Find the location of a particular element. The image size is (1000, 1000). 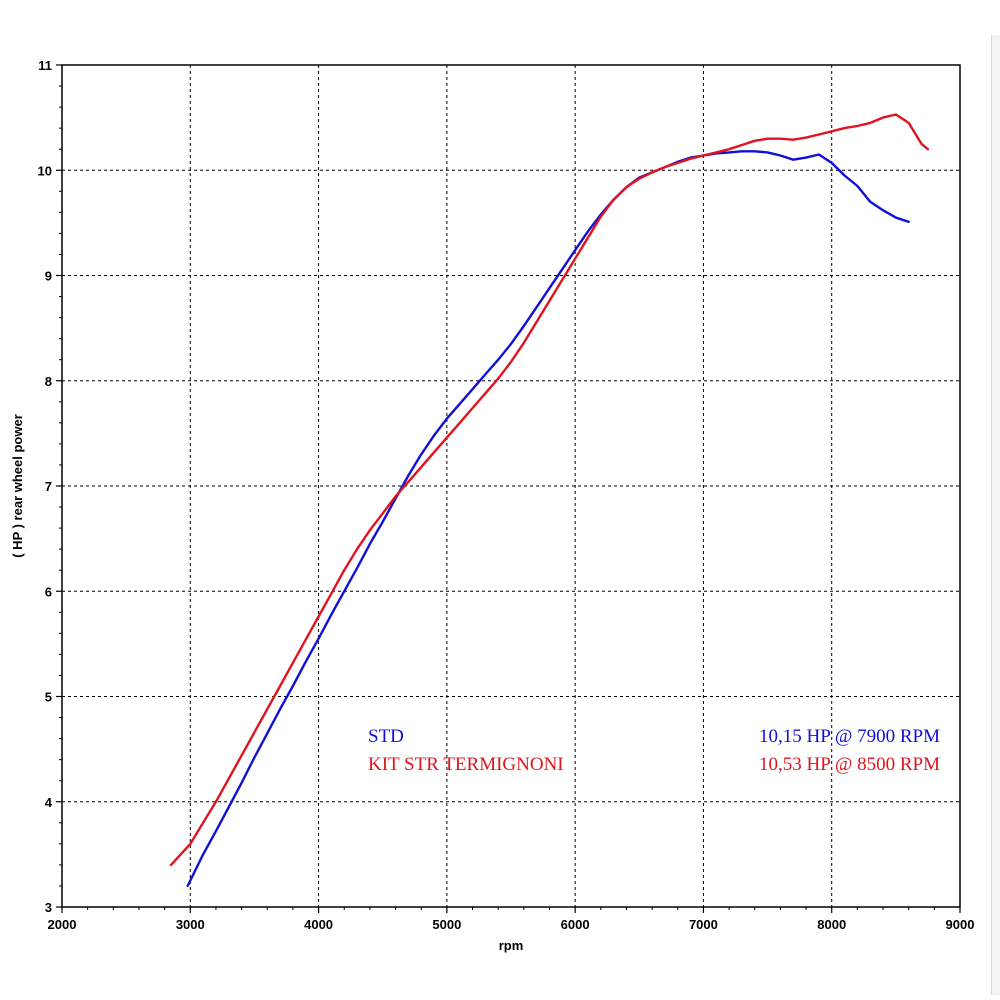

y-tick-label-11: 11 is located at coordinates (45, 65).